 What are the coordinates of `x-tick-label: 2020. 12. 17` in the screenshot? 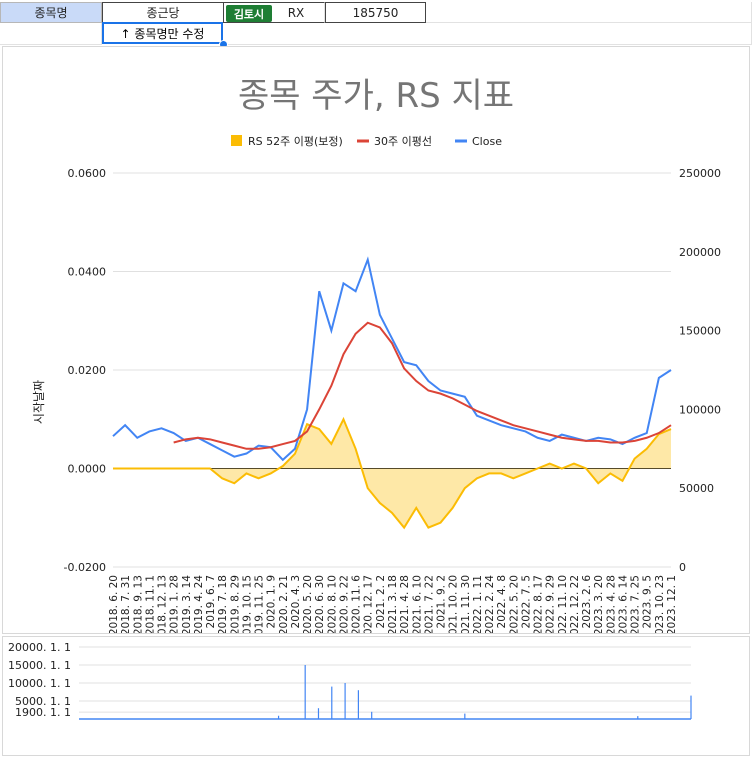 It's located at (369, 604).